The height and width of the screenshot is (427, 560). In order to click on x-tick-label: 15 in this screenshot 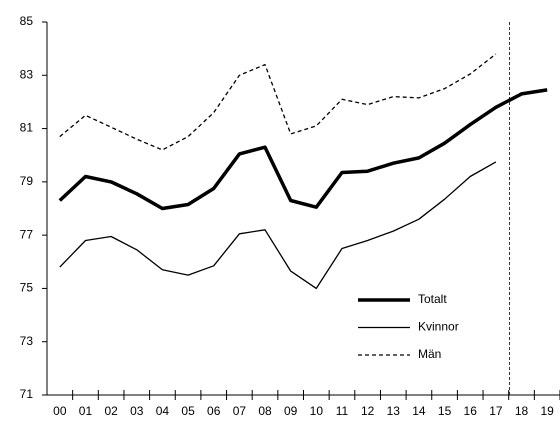, I will do `click(445, 411)`.